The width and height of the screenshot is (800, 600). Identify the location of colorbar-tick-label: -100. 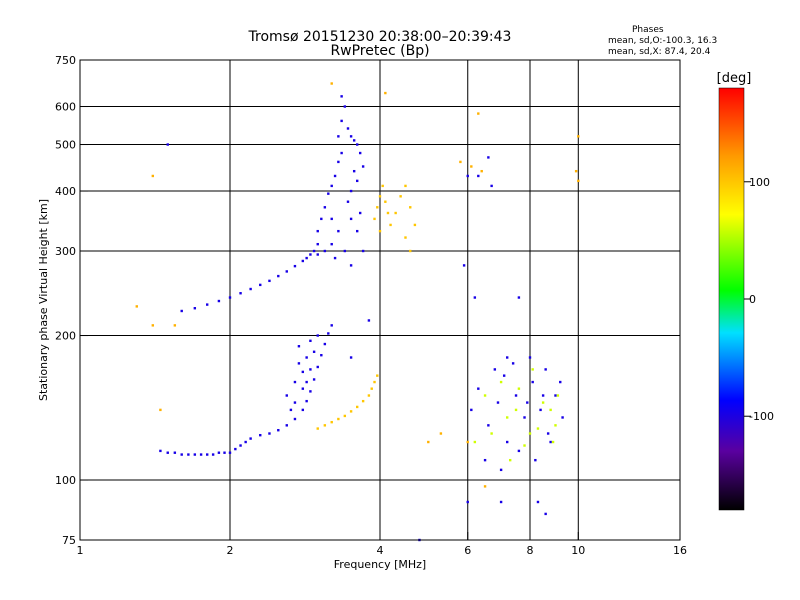
(761, 416).